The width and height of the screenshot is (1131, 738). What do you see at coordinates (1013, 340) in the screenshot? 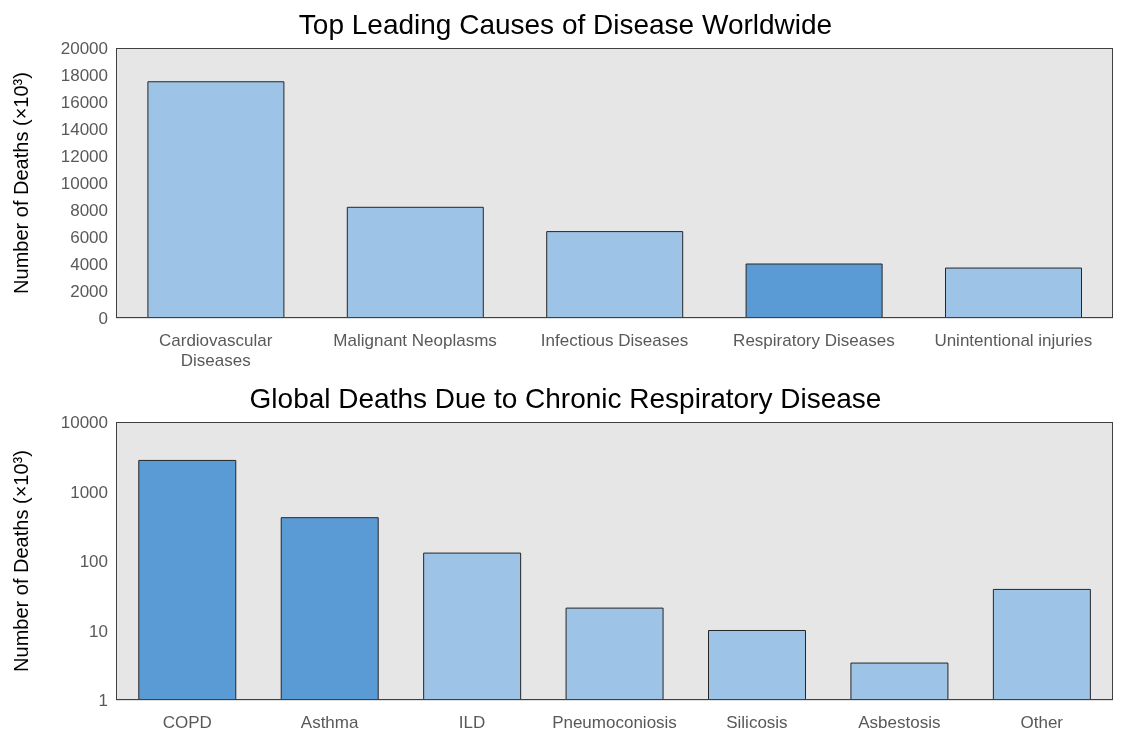
I see `x-tick-label: Unintentional injuries` at bounding box center [1013, 340].